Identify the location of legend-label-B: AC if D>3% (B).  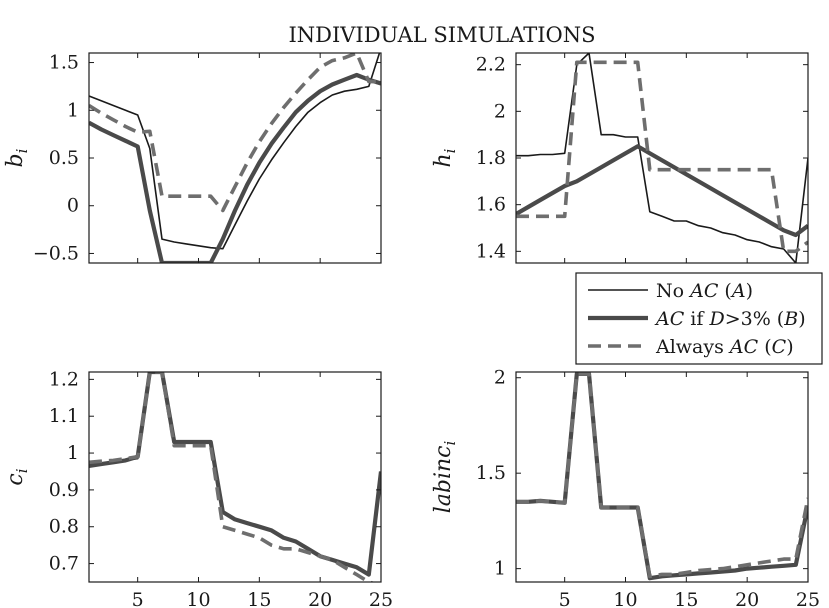
(730, 319).